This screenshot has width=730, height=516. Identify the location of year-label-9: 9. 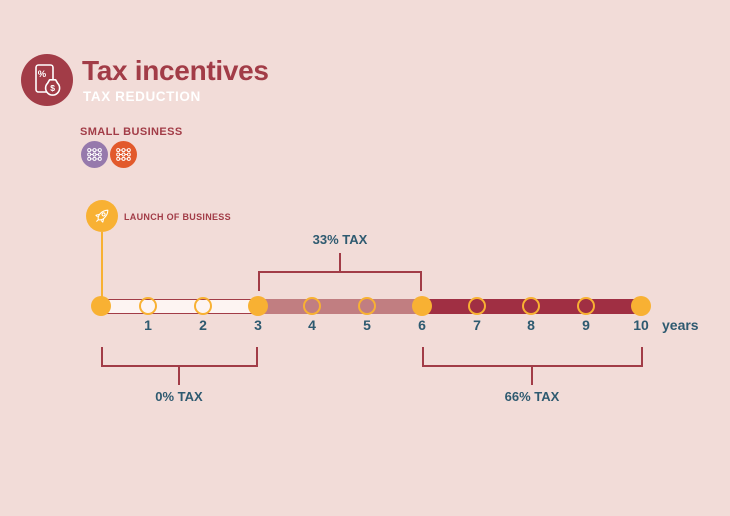
(586, 325).